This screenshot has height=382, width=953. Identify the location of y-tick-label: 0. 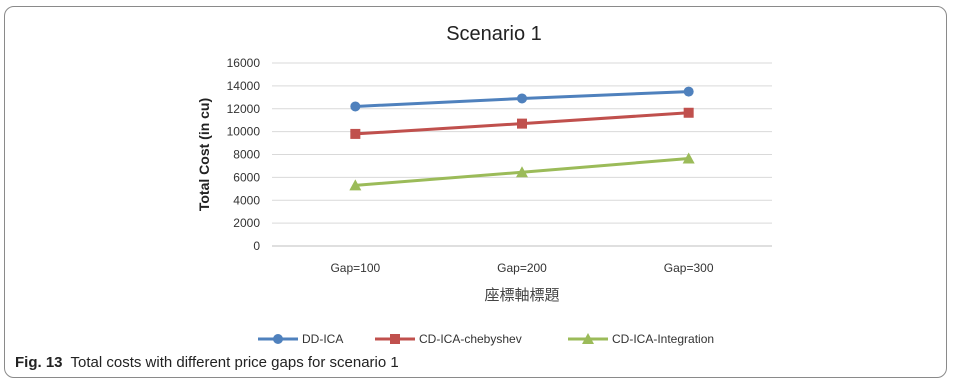
(256, 246).